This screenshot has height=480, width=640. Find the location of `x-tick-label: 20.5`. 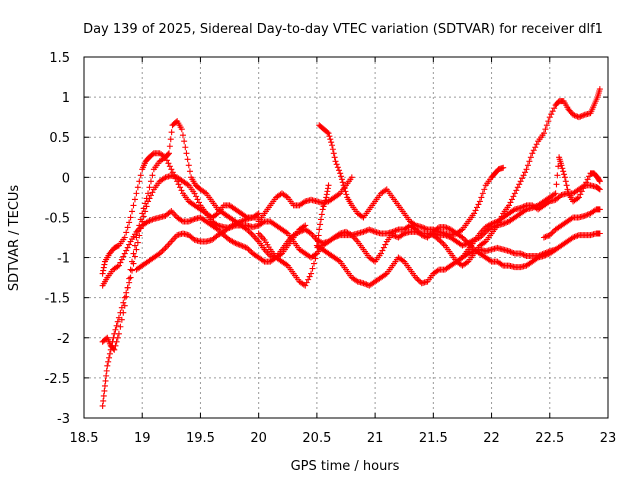

x-tick-label: 20.5 is located at coordinates (316, 438).